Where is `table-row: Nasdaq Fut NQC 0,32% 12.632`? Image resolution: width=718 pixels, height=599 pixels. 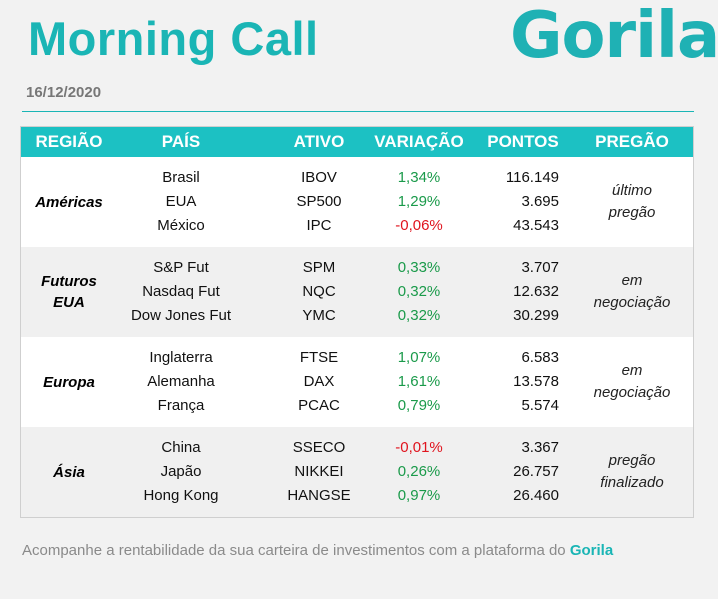 table-row: Nasdaq Fut NQC 0,32% 12.632 is located at coordinates (357, 292).